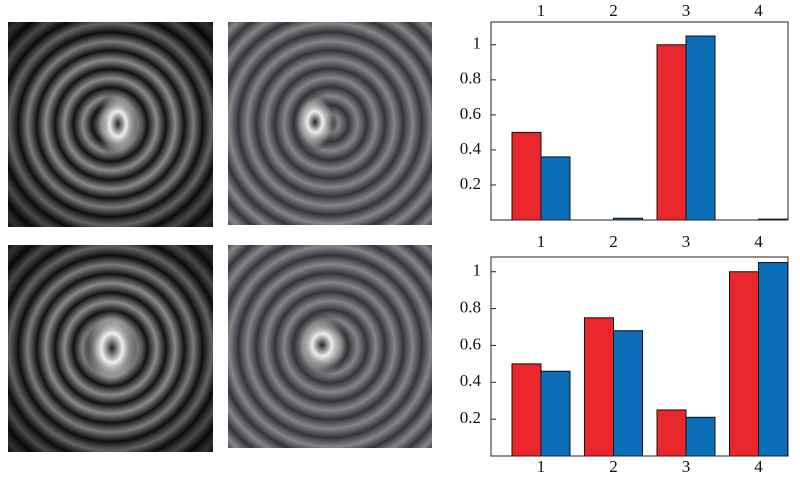 Image resolution: width=800 pixels, height=479 pixels. Describe the element at coordinates (110, 124) in the screenshot. I see `image-top-left` at that location.